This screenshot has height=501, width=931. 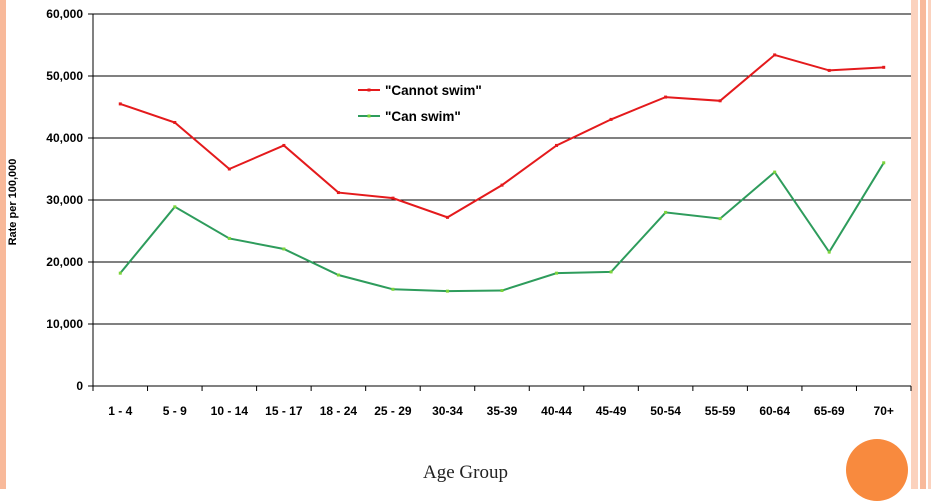 What do you see at coordinates (465, 472) in the screenshot?
I see `x-axis-title: Age Group` at bounding box center [465, 472].